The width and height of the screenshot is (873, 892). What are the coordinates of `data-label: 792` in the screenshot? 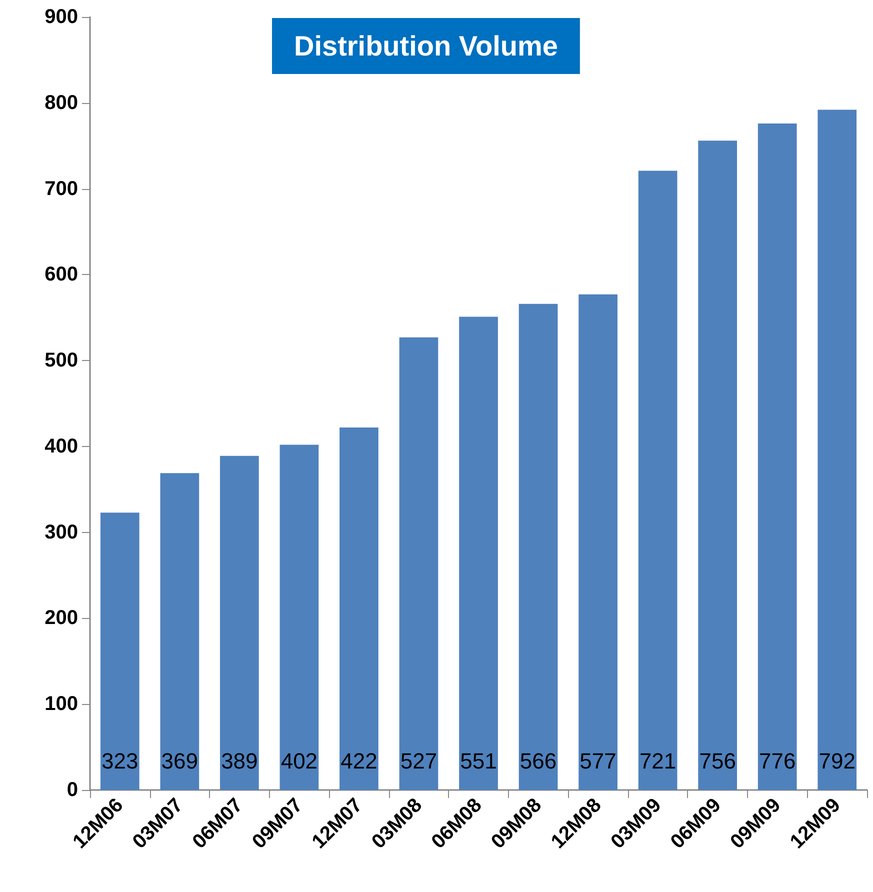 It's located at (837, 761).